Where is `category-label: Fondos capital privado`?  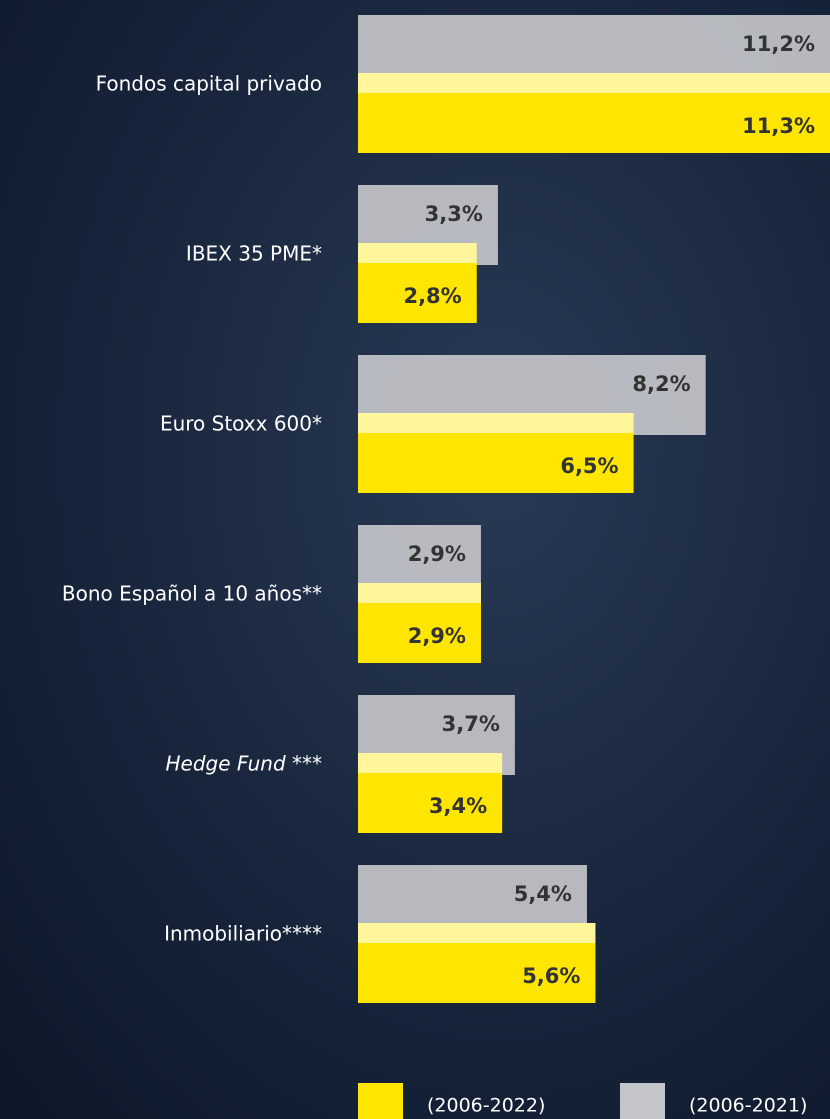
category-label: Fondos capital privado is located at coordinates (209, 84).